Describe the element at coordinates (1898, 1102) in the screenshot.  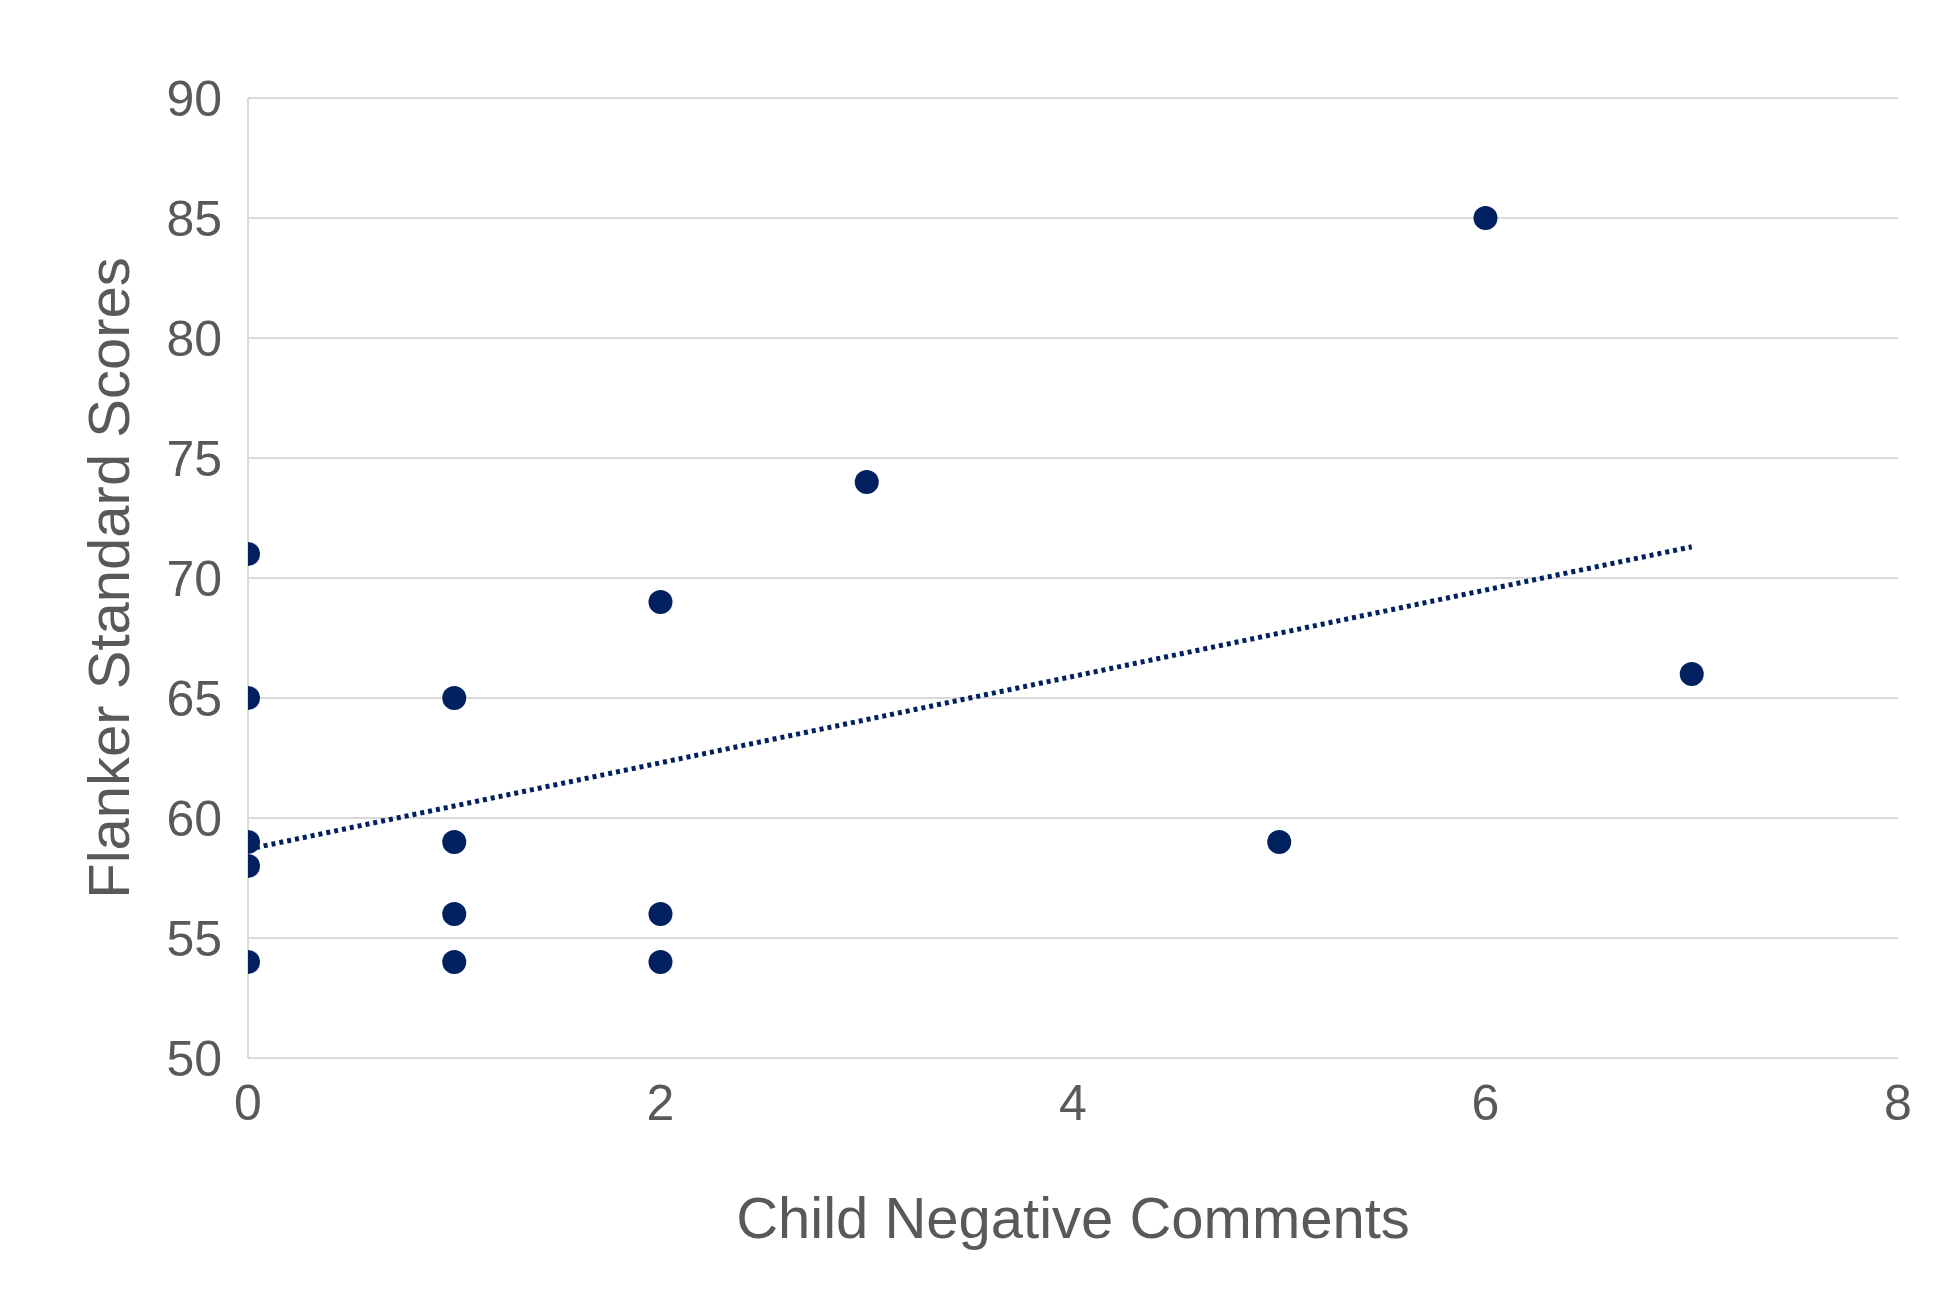
I see `x-tick-label: 8` at that location.